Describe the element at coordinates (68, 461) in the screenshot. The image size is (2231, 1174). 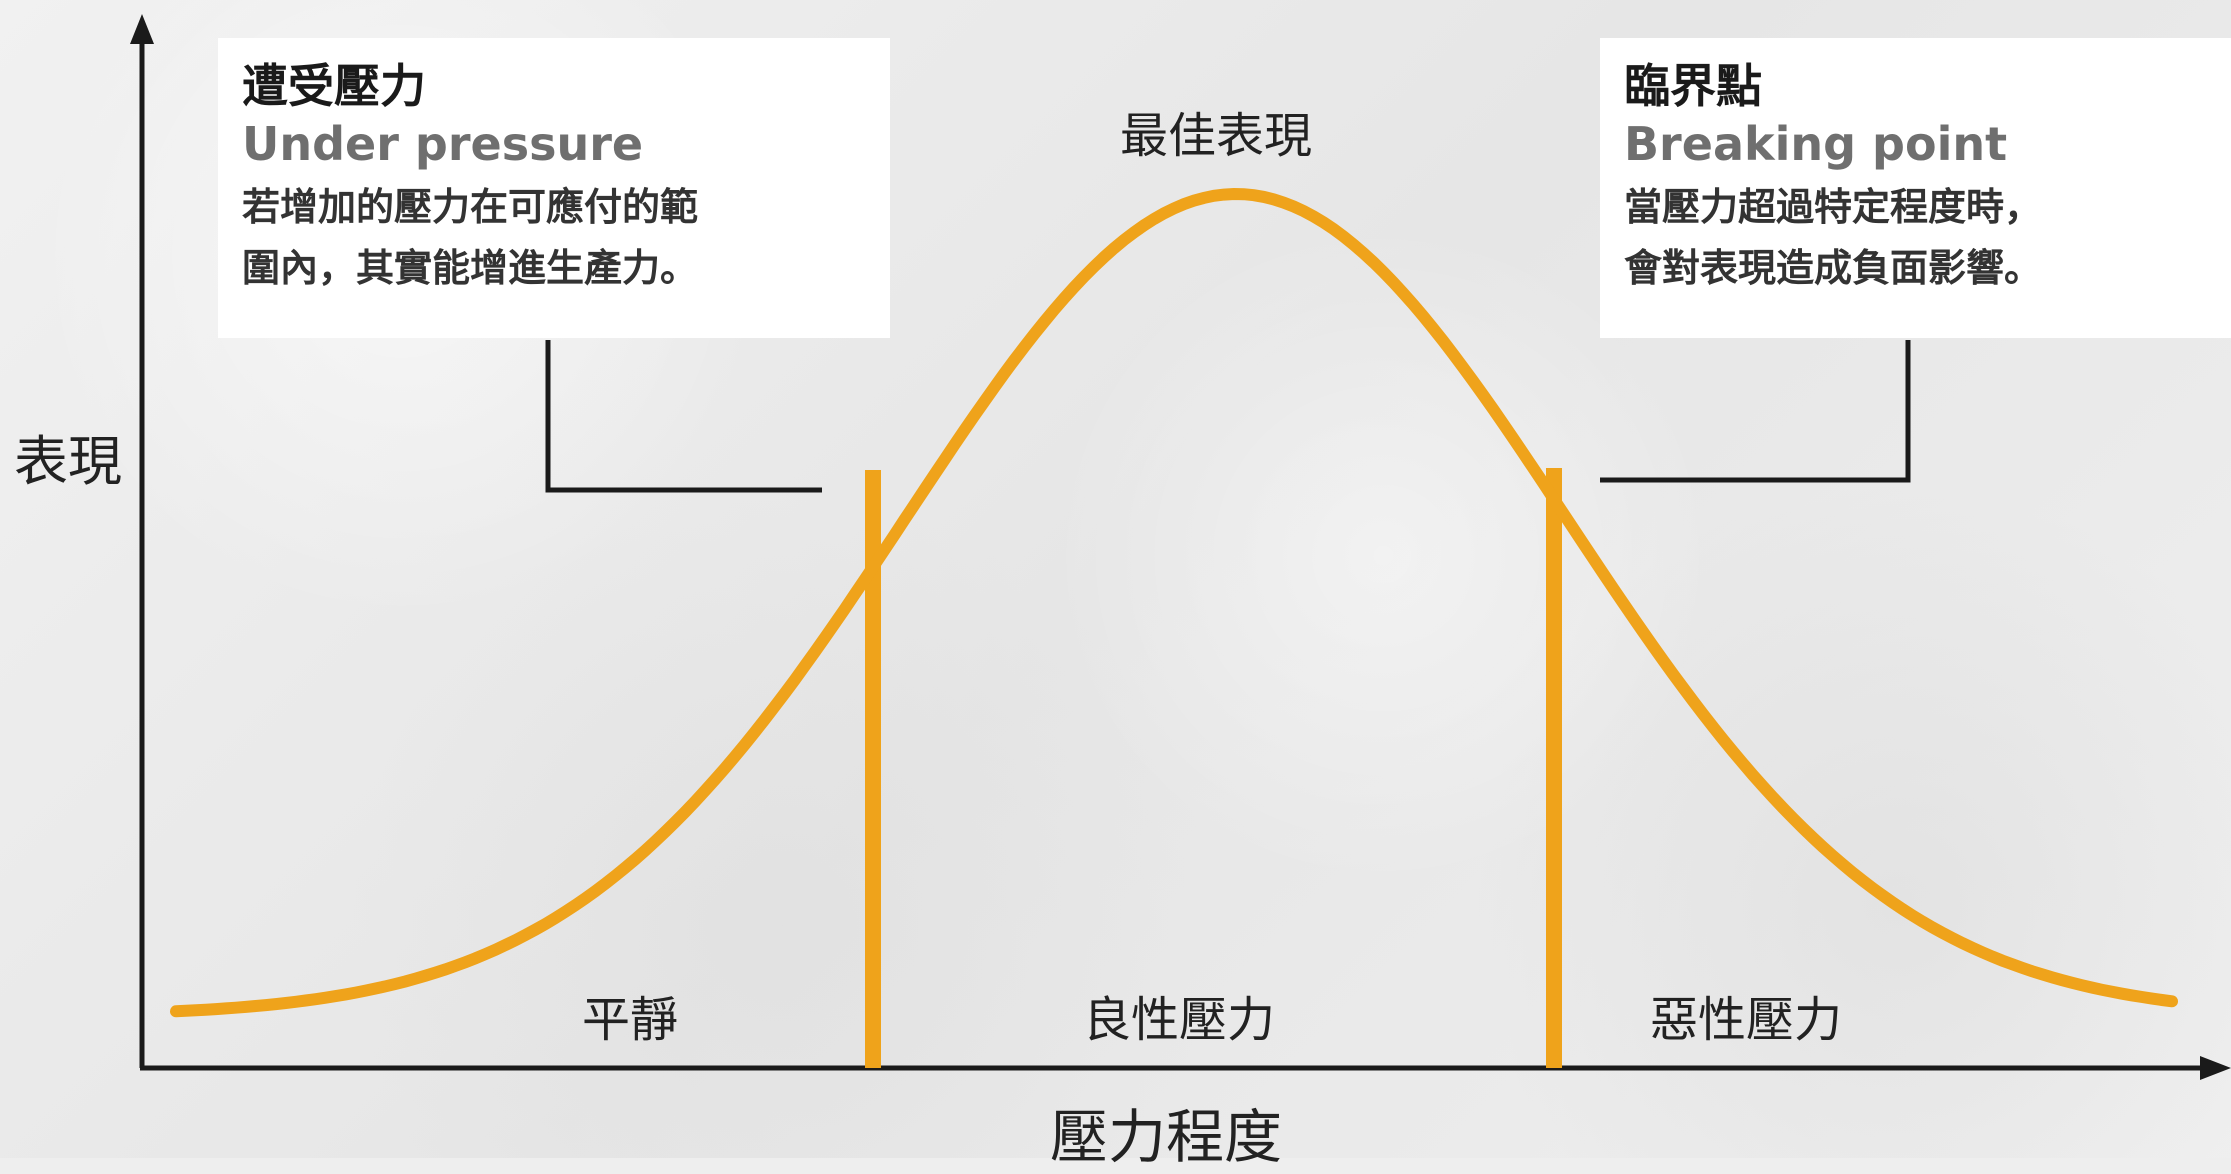
I see `y-axis-label: 表現` at that location.